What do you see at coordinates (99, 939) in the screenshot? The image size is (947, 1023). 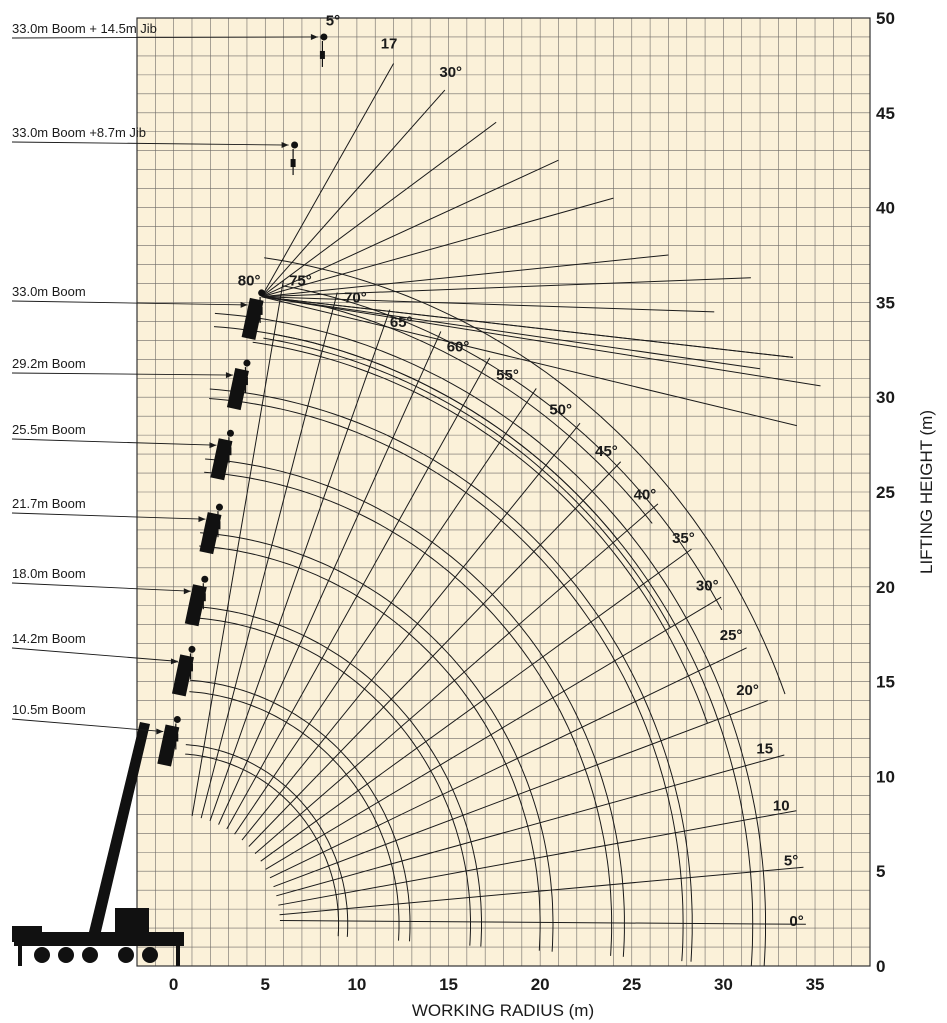 I see `crane-deck` at bounding box center [99, 939].